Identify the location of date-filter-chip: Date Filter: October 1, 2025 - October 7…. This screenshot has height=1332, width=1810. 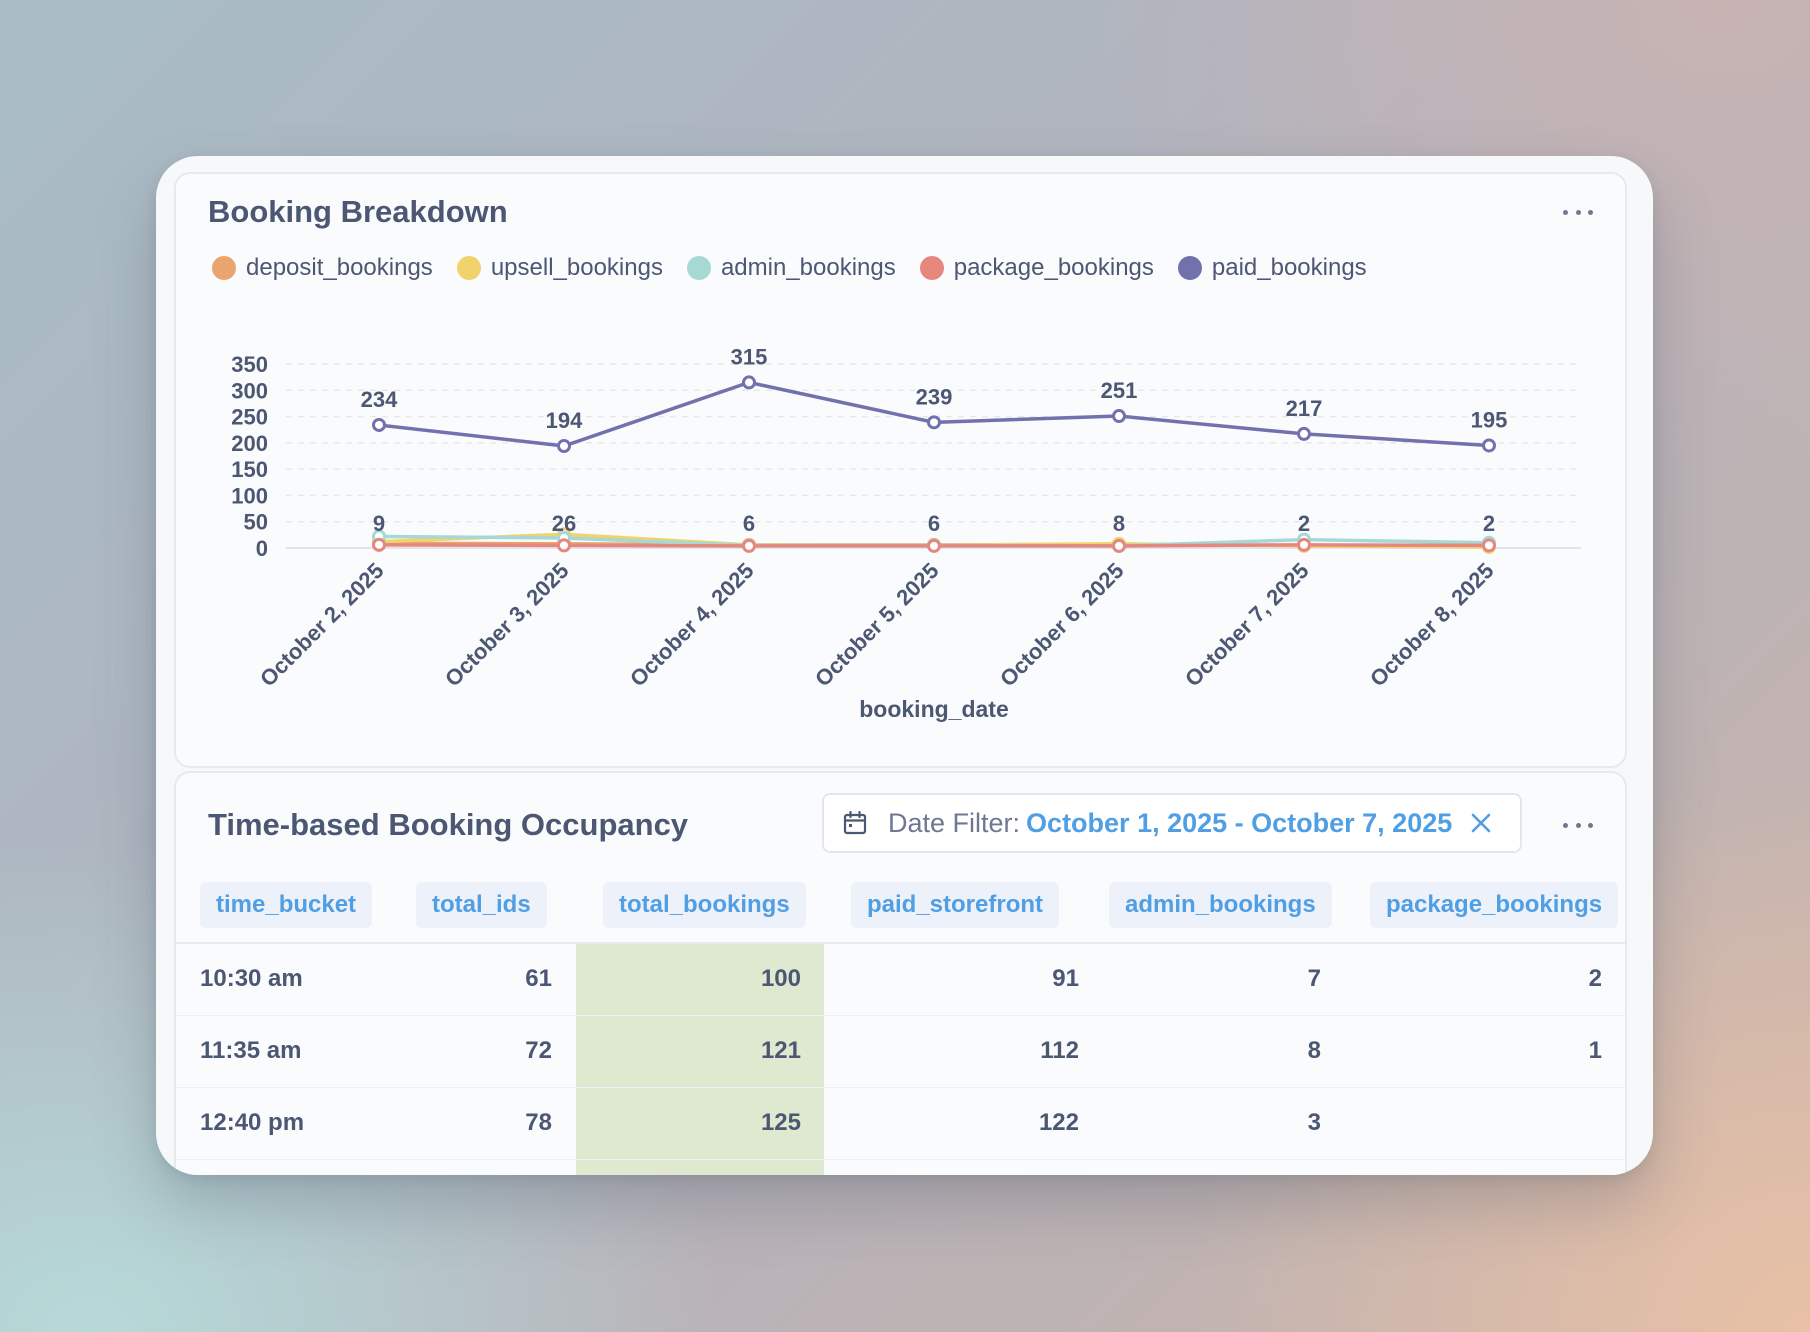
(1172, 823).